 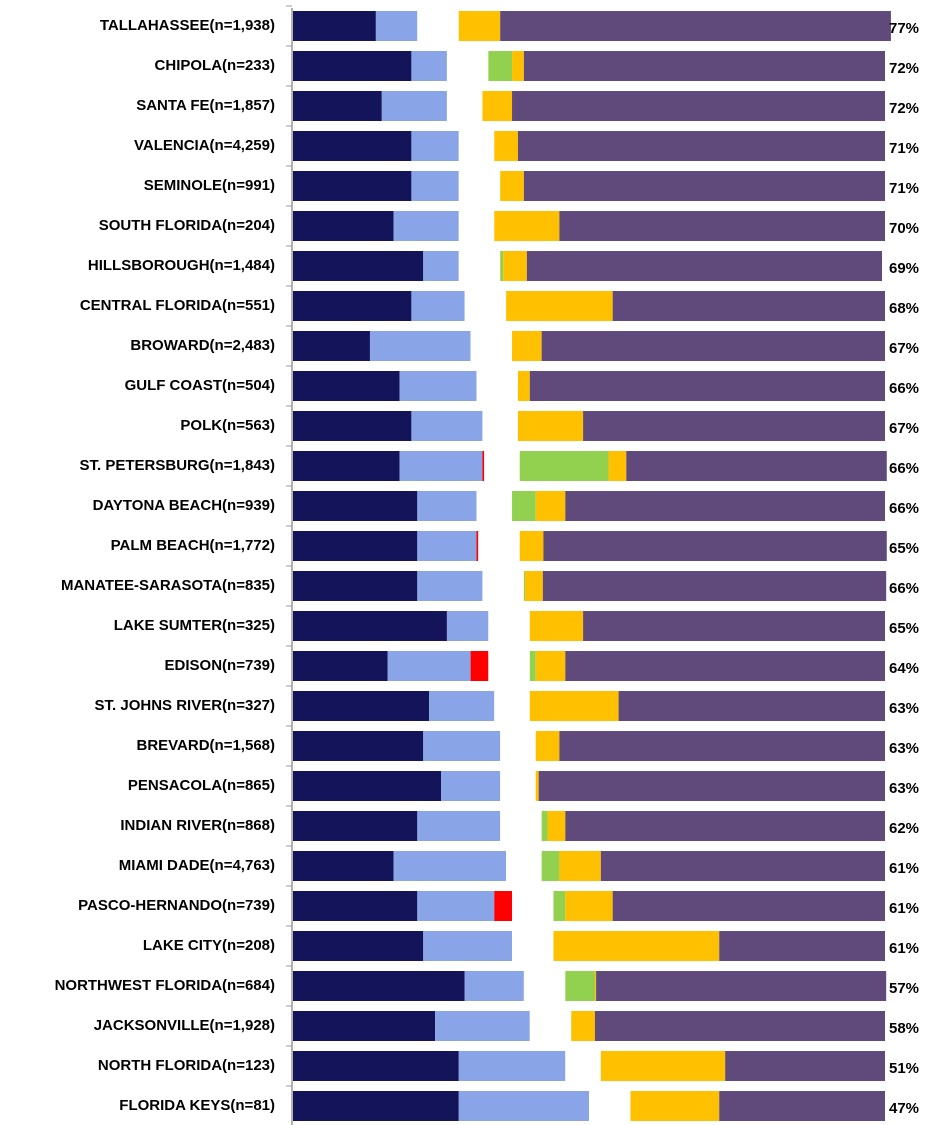 I want to click on category-label: SANTA FE(n=1,857), so click(x=205, y=105).